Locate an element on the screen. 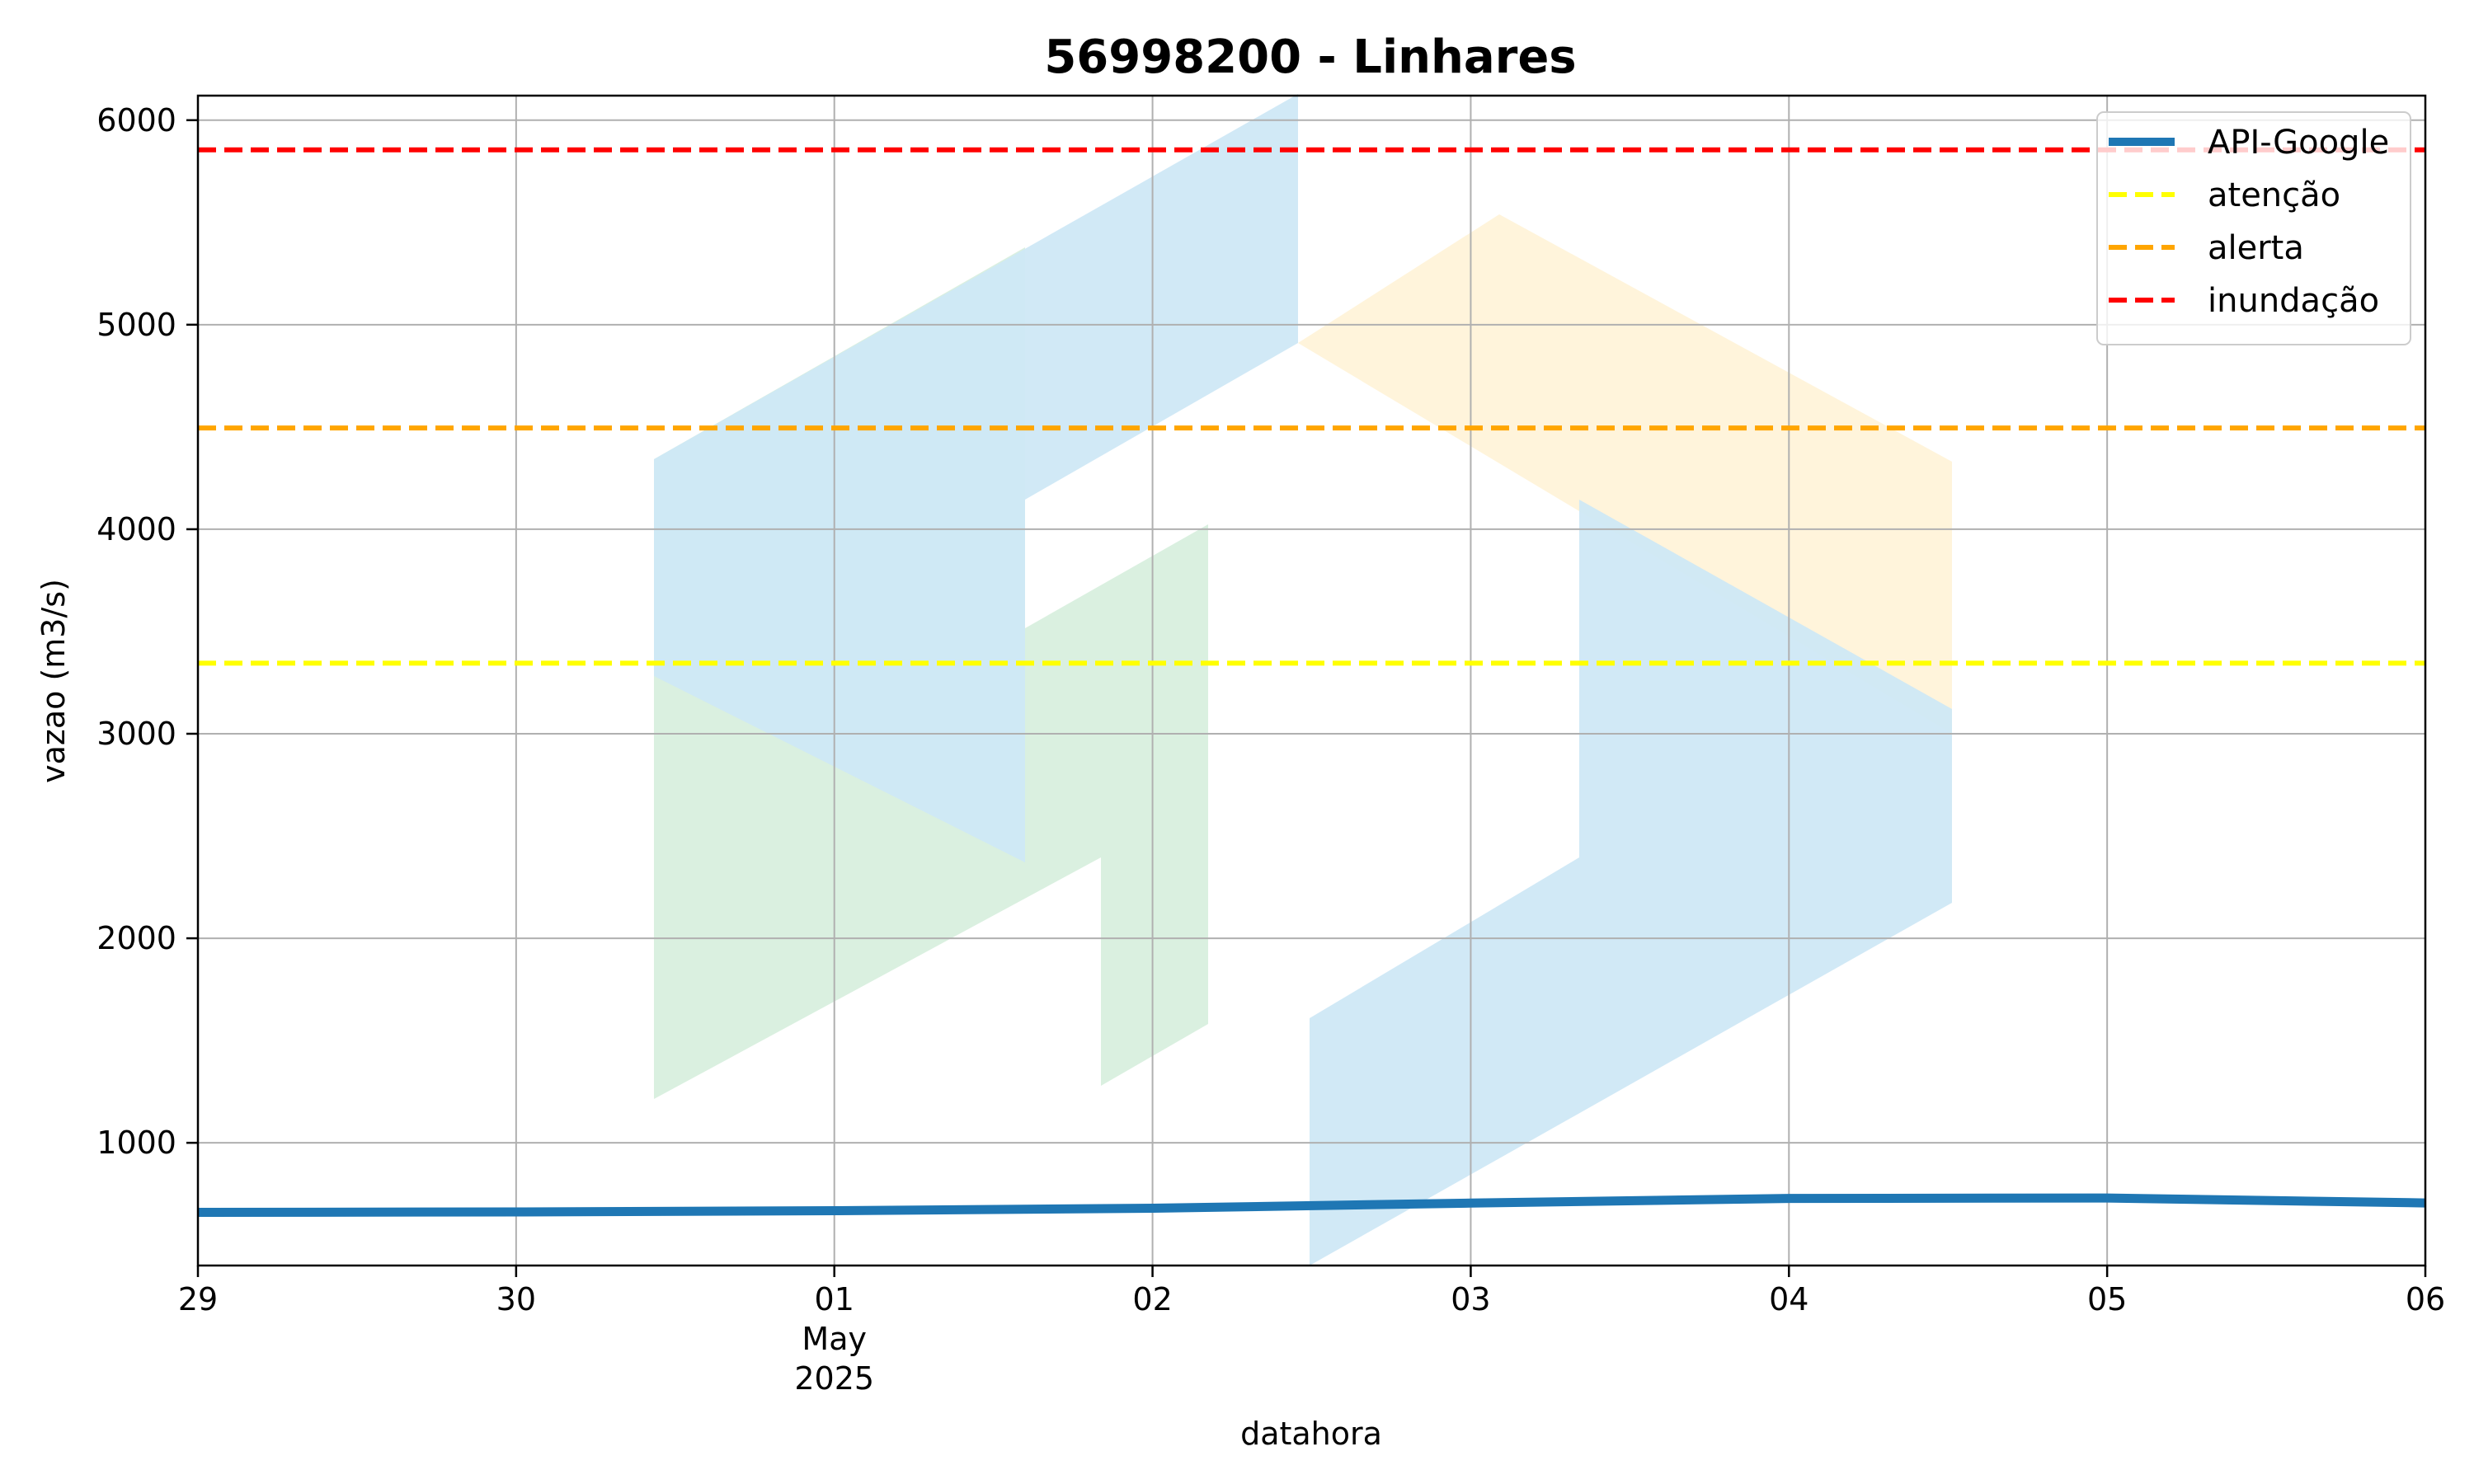 The height and width of the screenshot is (1484, 2474). chart-title: 56998200 - Linhares is located at coordinates (1310, 58).